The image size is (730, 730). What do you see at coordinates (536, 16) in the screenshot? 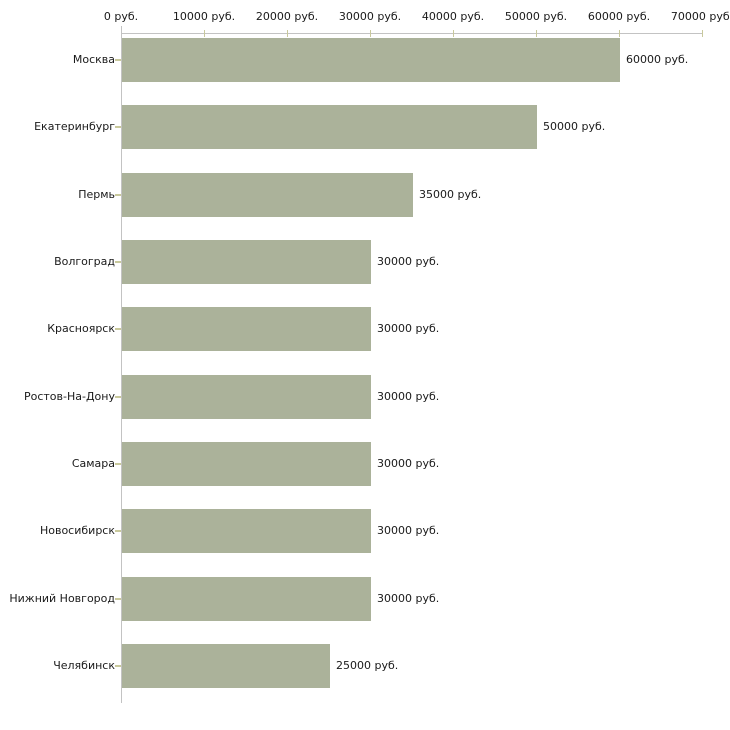
I see `x-axis-tick-label: 50000 руб.` at bounding box center [536, 16].